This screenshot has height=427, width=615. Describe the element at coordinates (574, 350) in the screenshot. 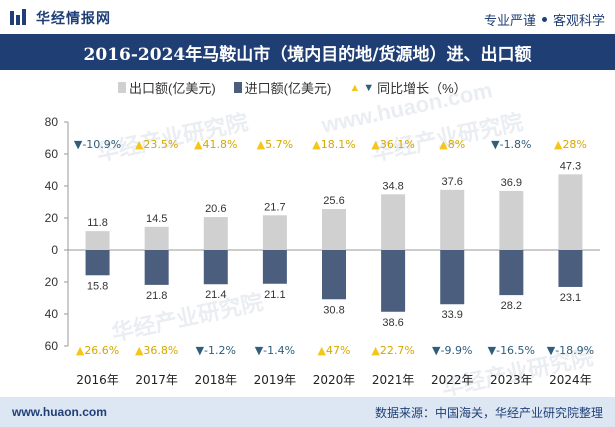

I see `growth-value: -18.9%` at that location.